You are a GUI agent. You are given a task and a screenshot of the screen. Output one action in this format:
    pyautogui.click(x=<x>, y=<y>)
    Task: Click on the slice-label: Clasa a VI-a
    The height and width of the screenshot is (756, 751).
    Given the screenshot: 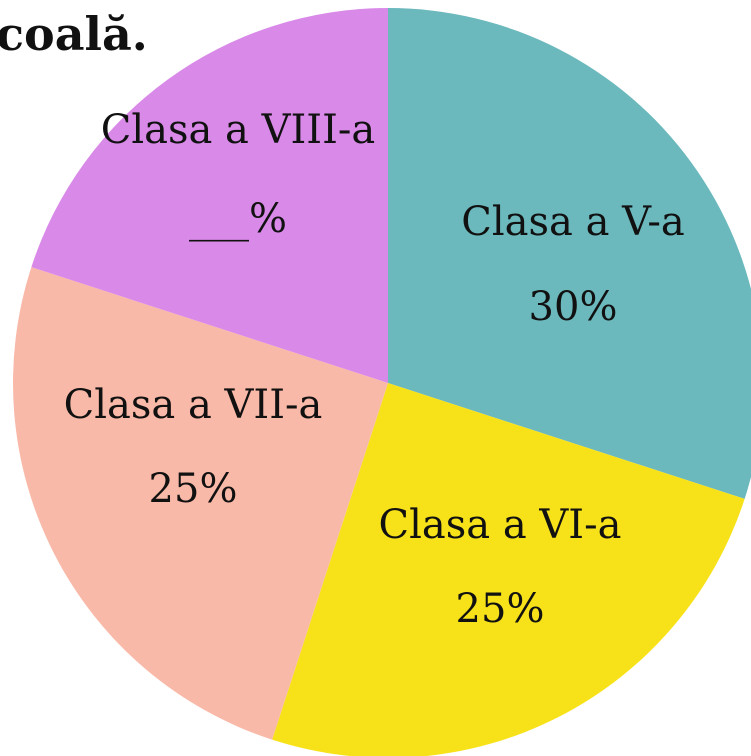 What is the action you would take?
    pyautogui.click(x=500, y=525)
    